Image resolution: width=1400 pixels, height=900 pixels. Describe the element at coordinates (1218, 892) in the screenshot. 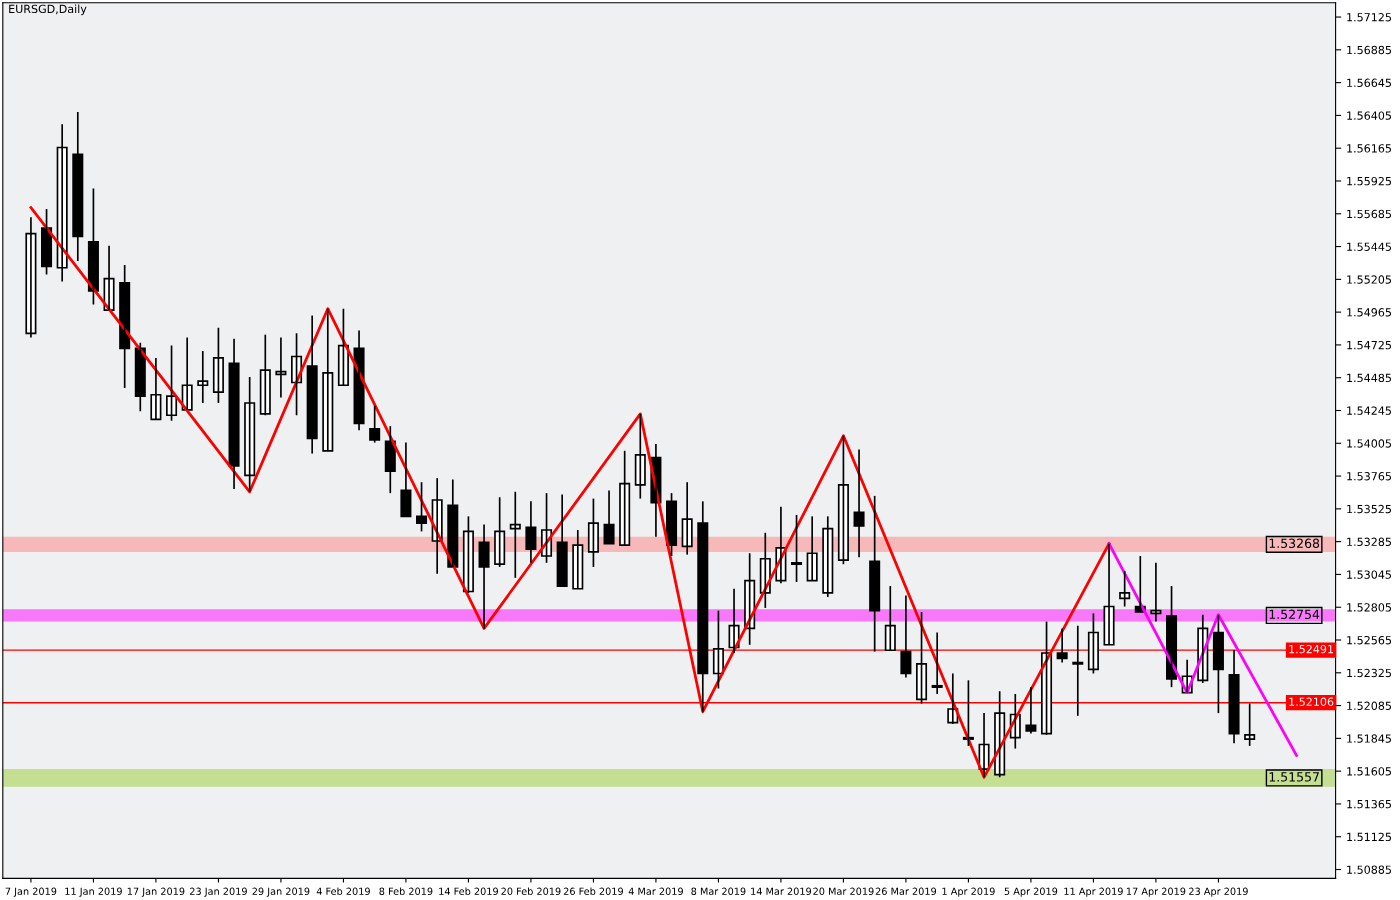

I see `x-tick-label: 23 Apr 2019` at that location.